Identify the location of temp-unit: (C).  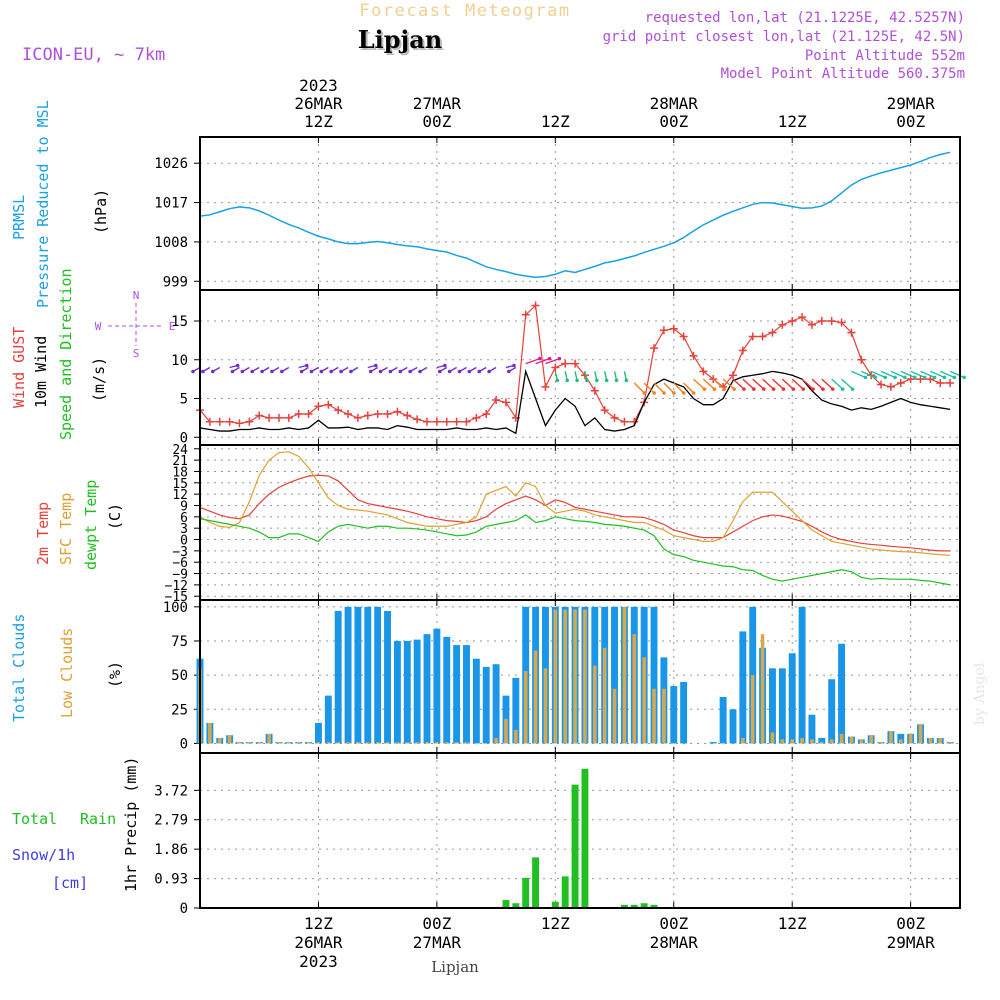
(115, 516).